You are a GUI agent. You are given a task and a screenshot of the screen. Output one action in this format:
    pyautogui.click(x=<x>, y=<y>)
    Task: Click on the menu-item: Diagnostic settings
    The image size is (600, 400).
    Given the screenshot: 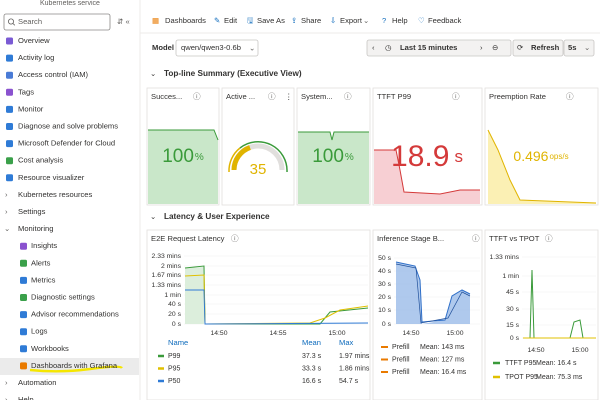 What is the action you would take?
    pyautogui.click(x=63, y=297)
    